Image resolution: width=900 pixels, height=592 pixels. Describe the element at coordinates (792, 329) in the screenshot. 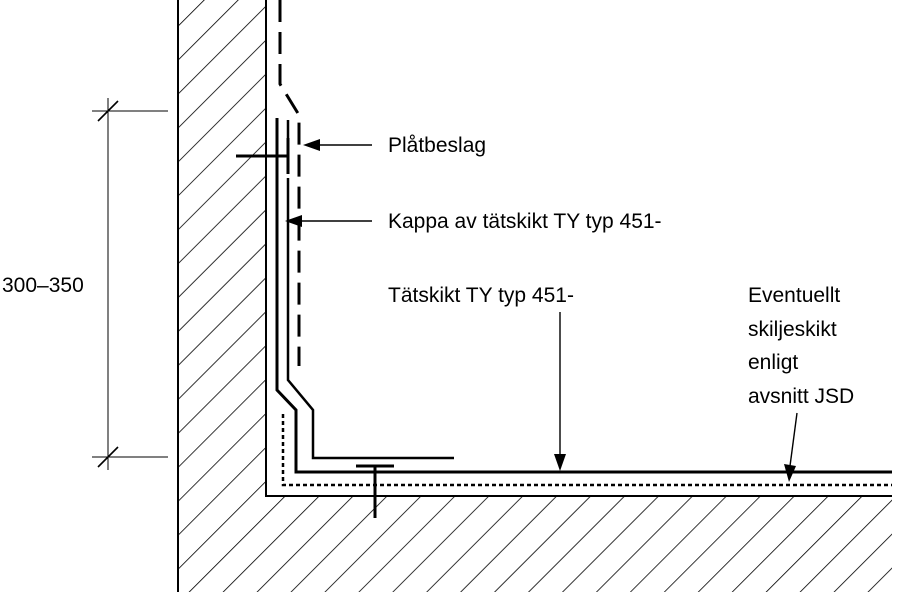

I see `label-skiljeskikt: skiljeskikt` at that location.